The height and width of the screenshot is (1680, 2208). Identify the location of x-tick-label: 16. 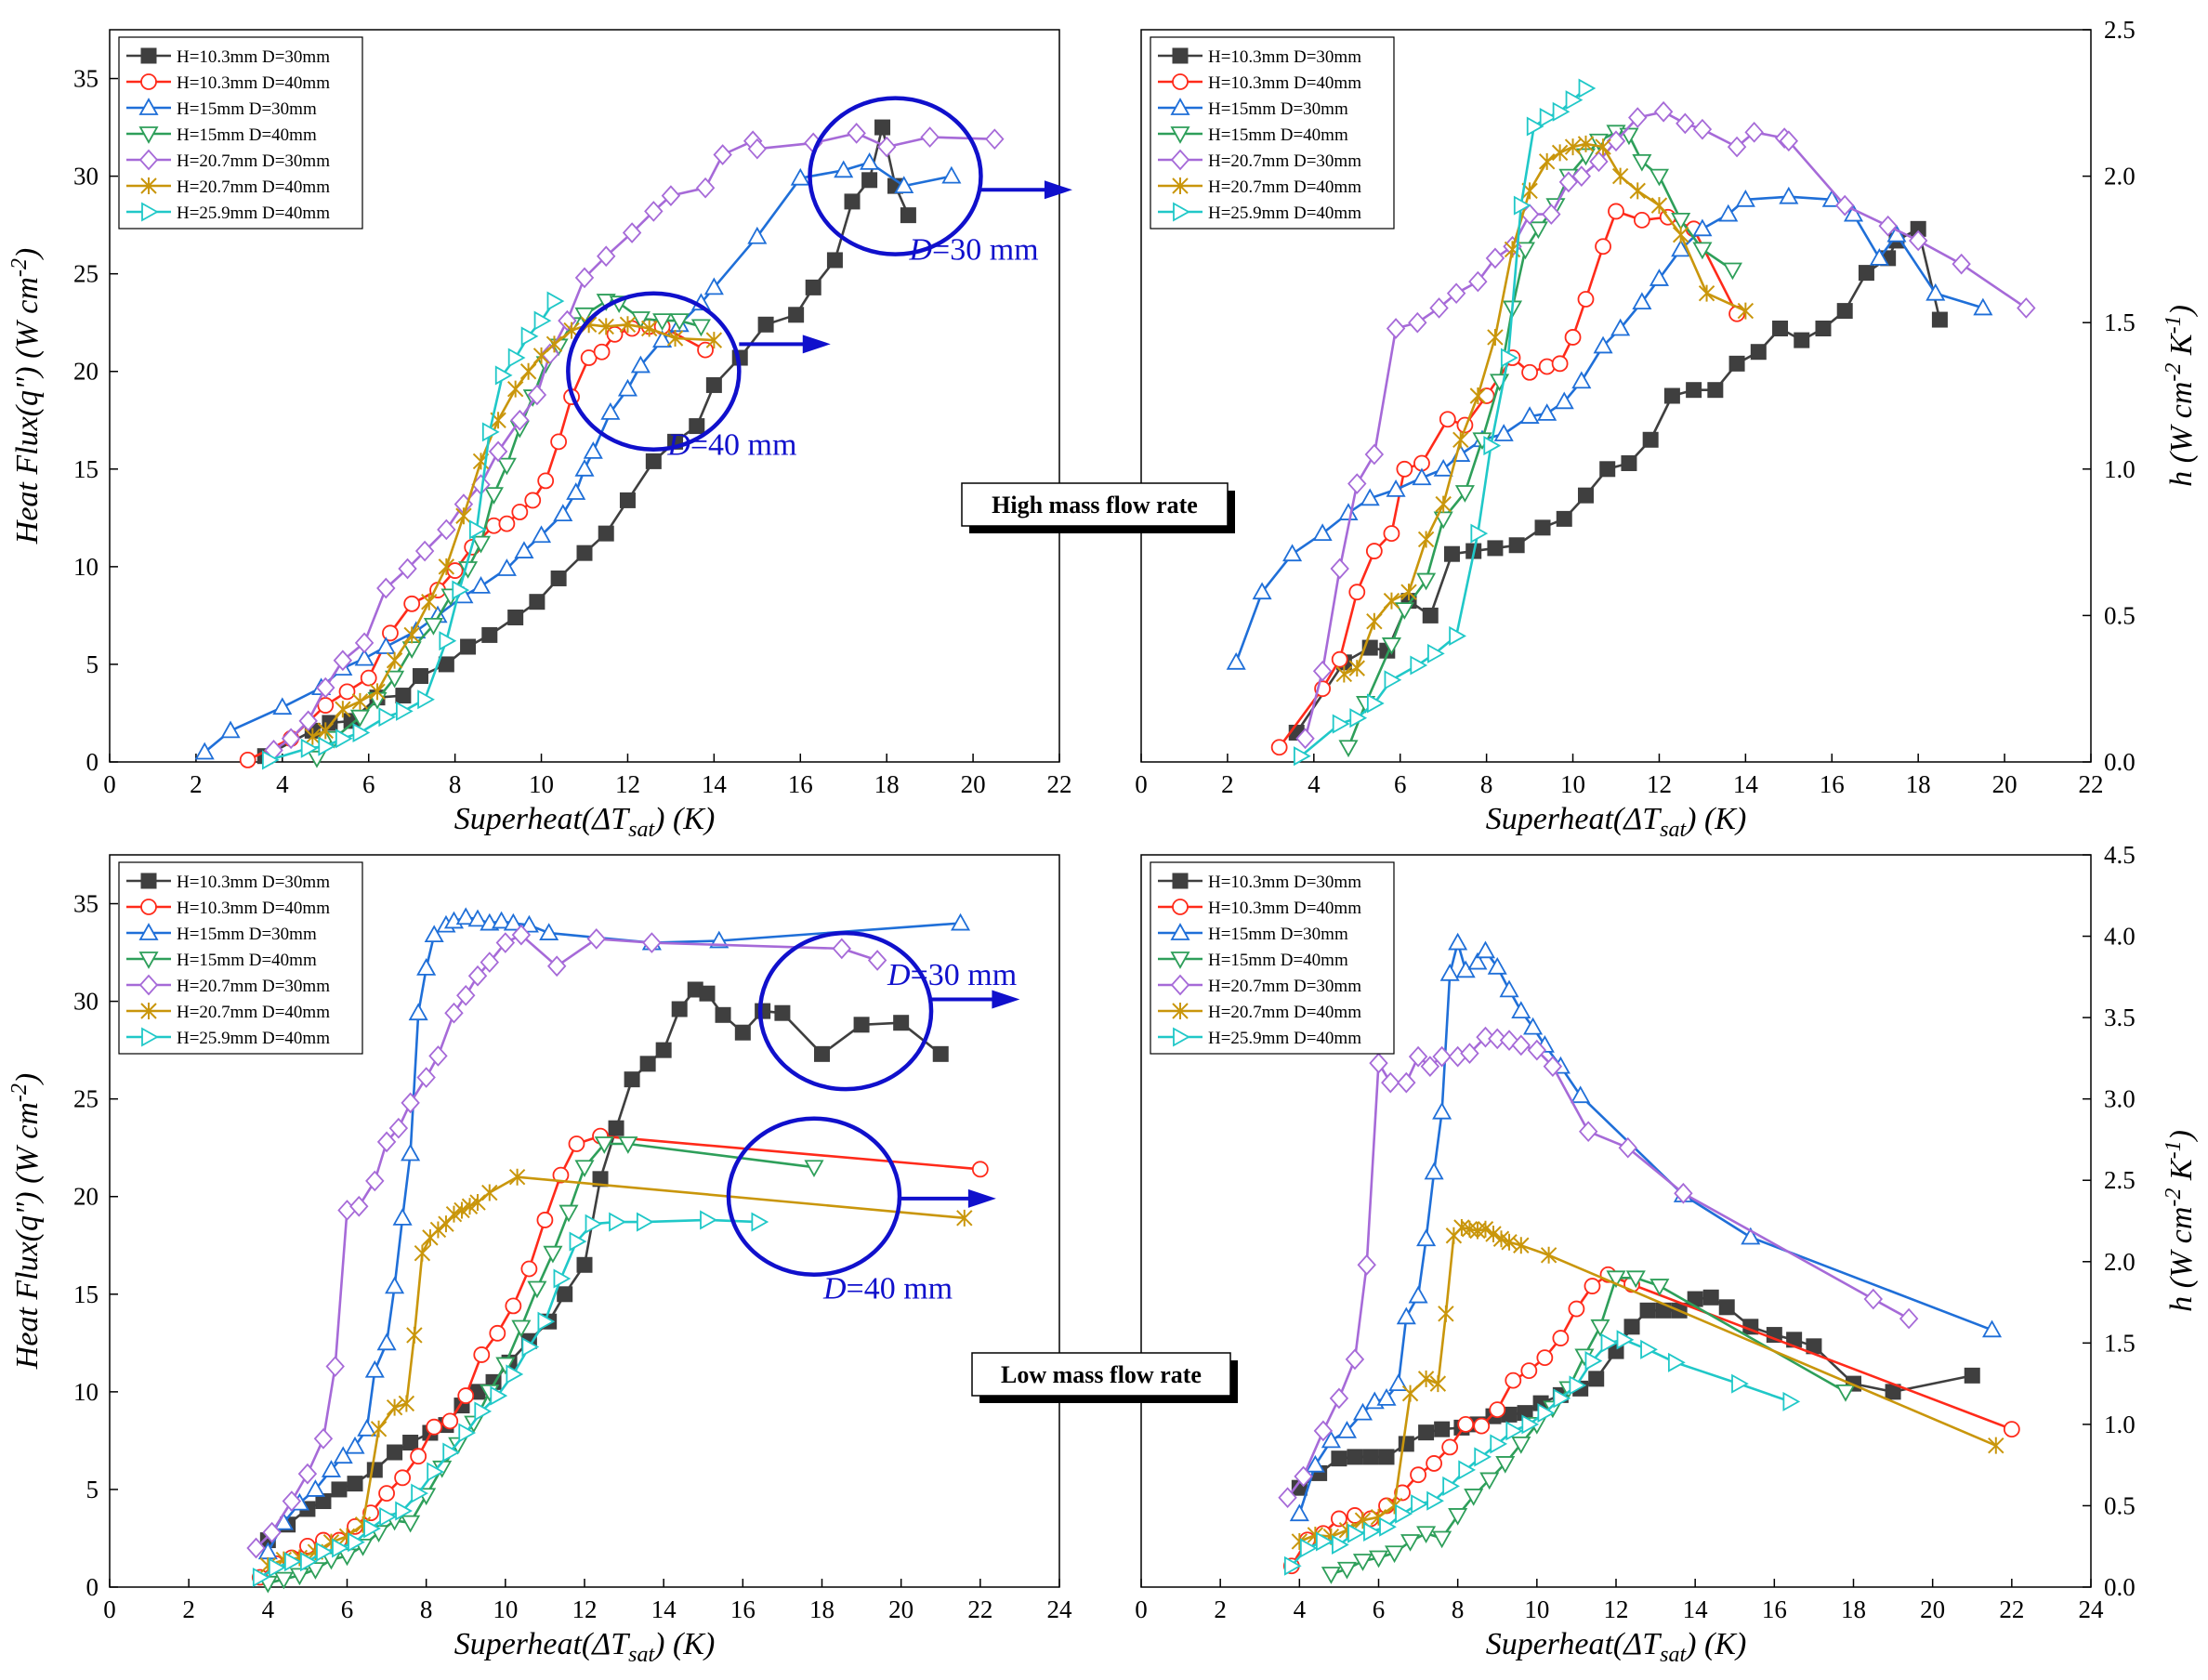
(1832, 784).